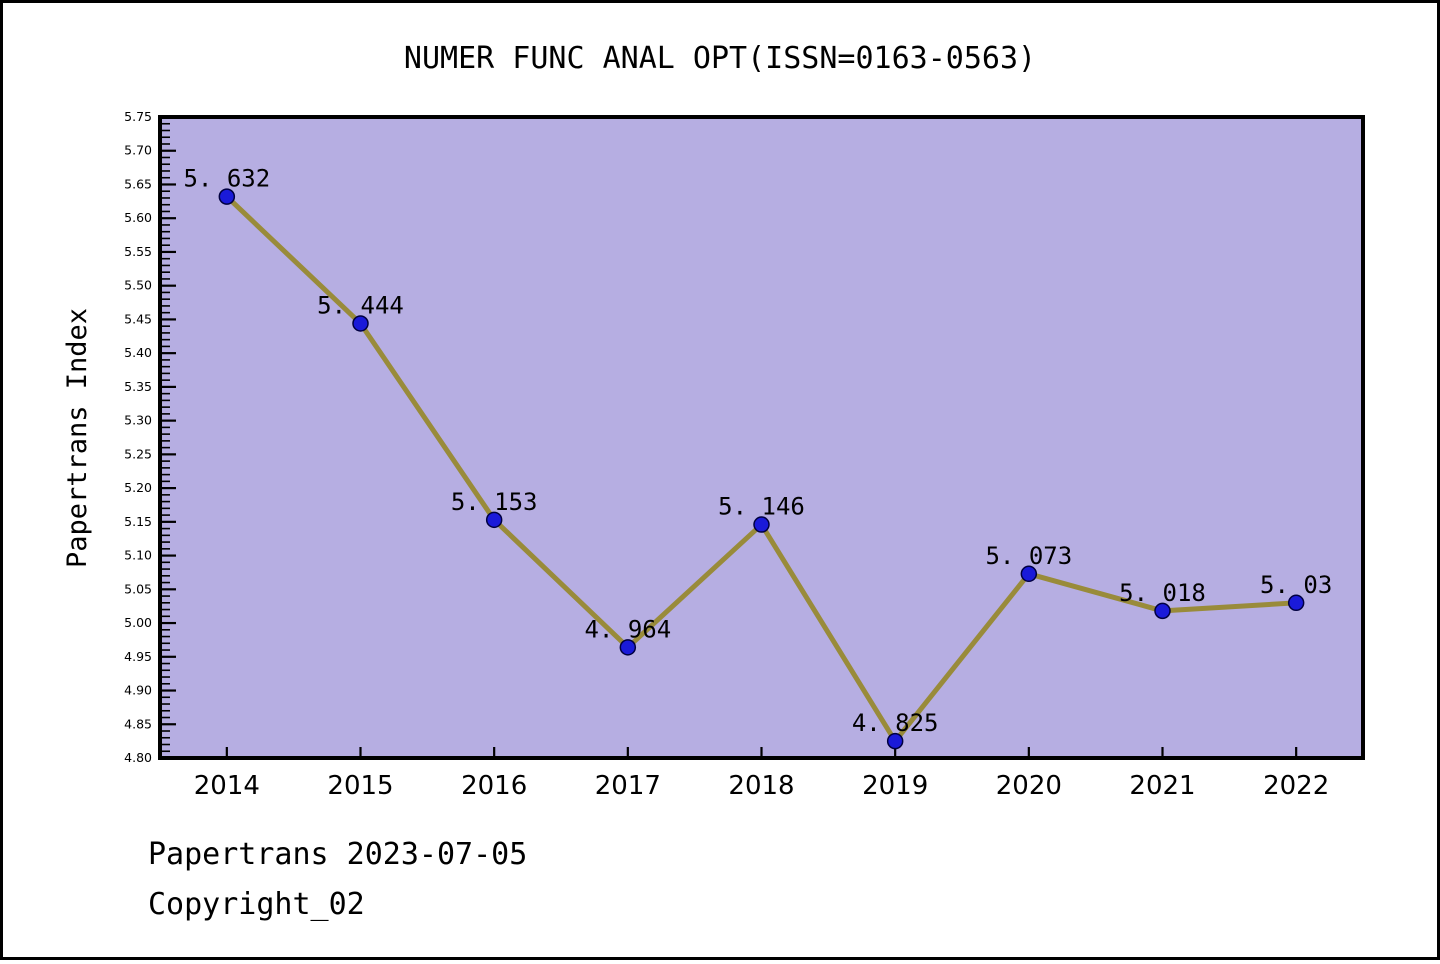  What do you see at coordinates (337, 854) in the screenshot?
I see `footer-date: Papertrans 2023-07-05` at bounding box center [337, 854].